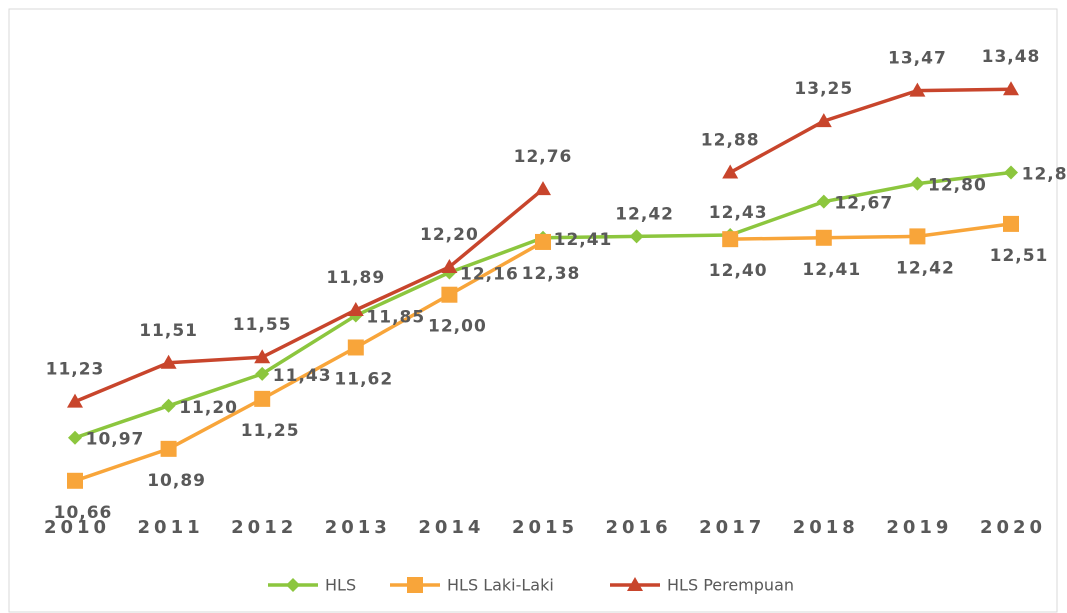 Image resolution: width=1067 pixels, height=613 pixels. Describe the element at coordinates (363, 379) in the screenshot. I see `data-label: 11,62` at that location.